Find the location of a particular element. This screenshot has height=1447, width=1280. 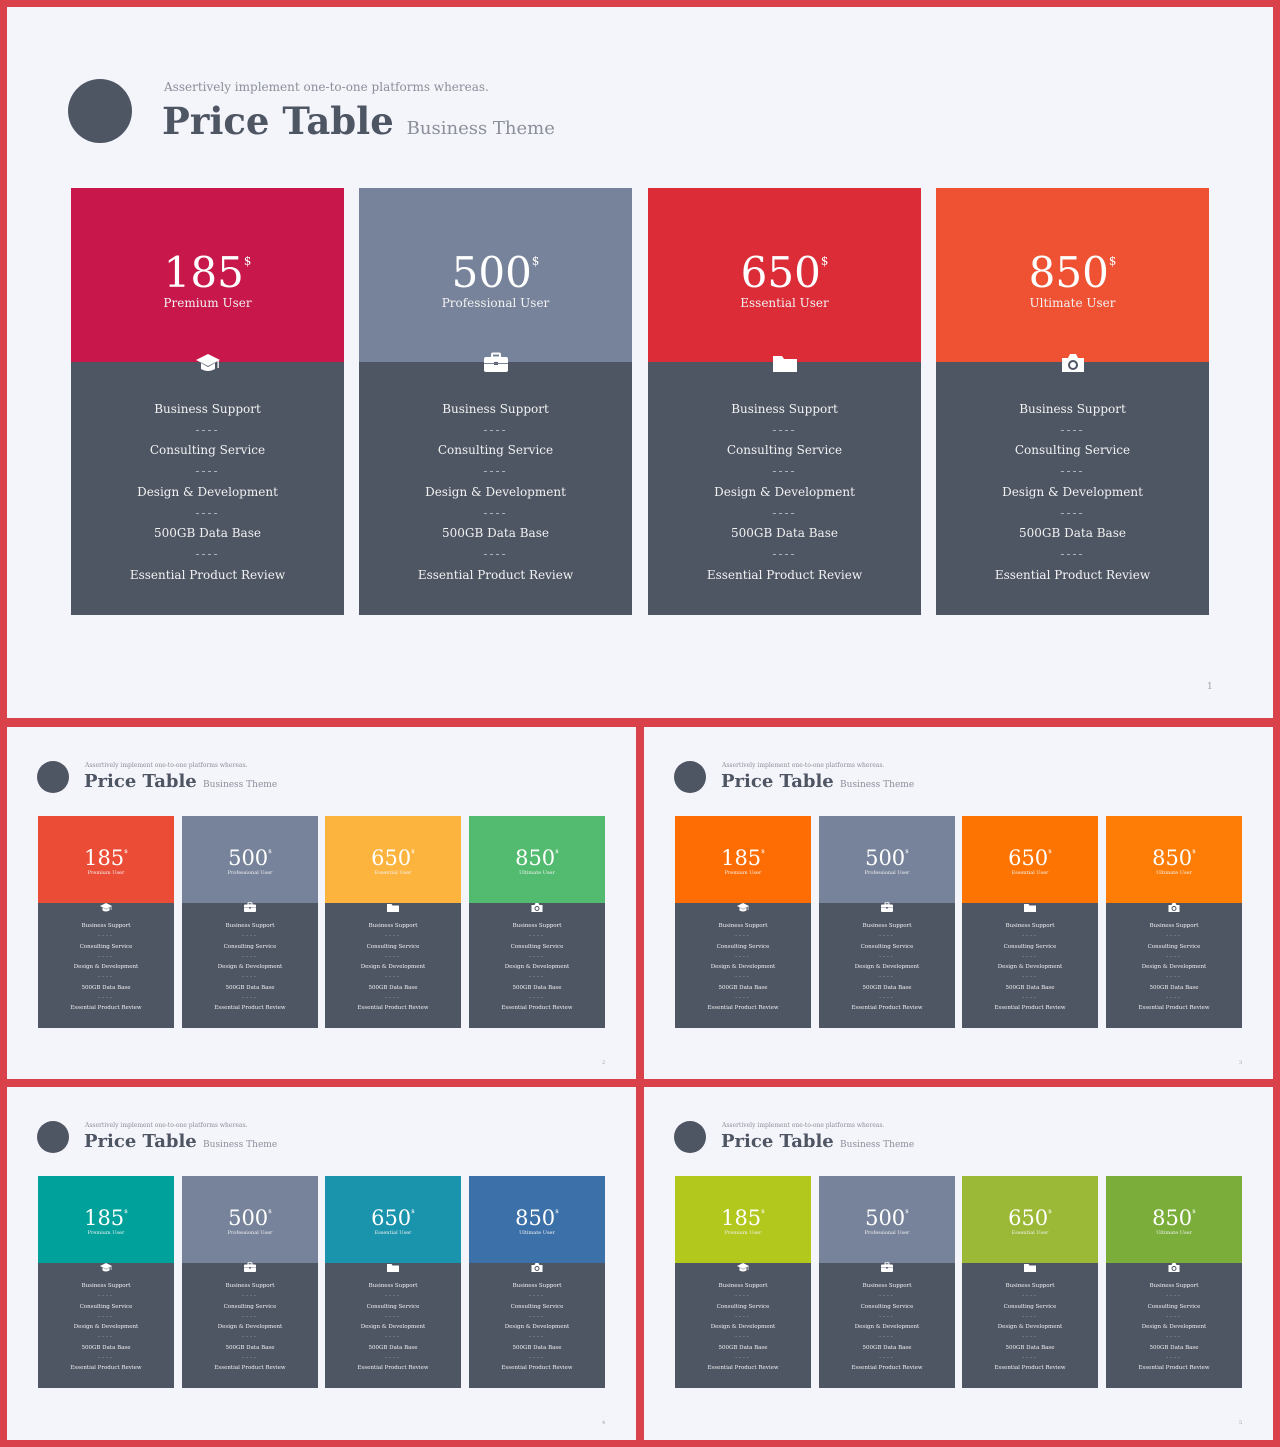

folder-icon is located at coordinates (393, 1265).